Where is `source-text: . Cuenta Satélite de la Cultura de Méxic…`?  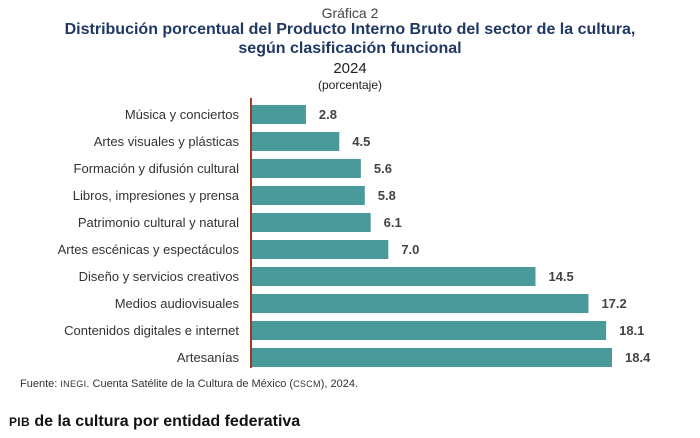
source-text: . Cuenta Satélite de la Cultura de Méxic… is located at coordinates (190, 384).